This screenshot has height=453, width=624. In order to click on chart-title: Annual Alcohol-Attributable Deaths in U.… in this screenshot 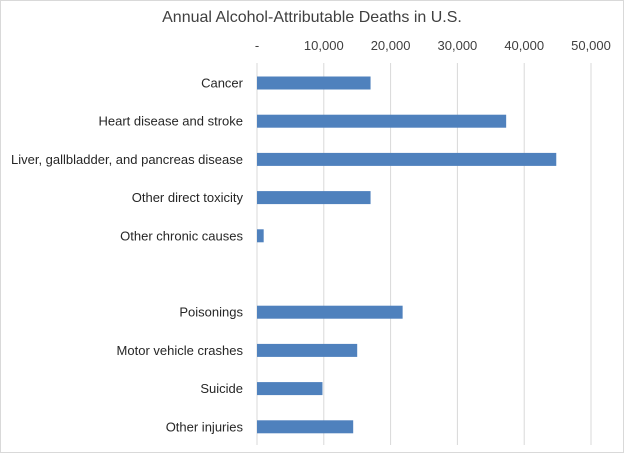, I will do `click(312, 17)`.